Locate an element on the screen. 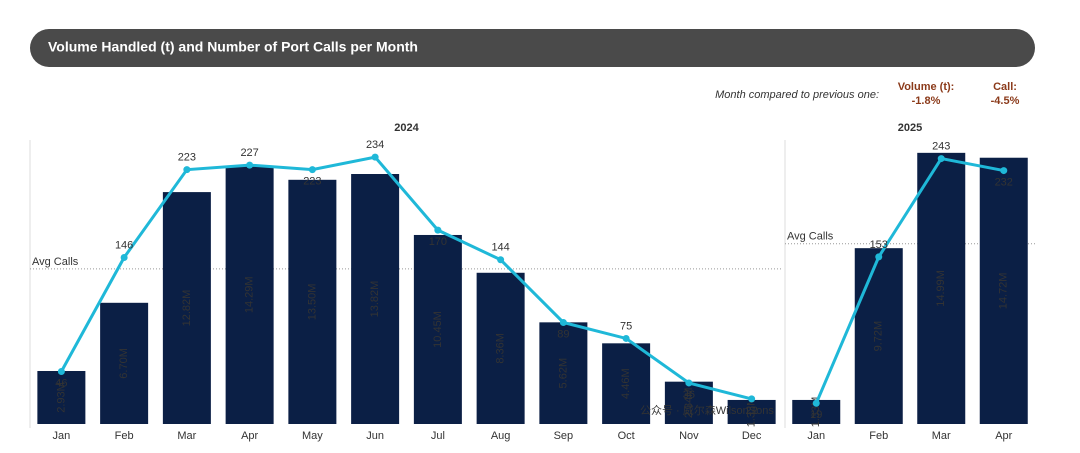 The width and height of the screenshot is (1080, 453). x-tick-label: Nov is located at coordinates (689, 436).